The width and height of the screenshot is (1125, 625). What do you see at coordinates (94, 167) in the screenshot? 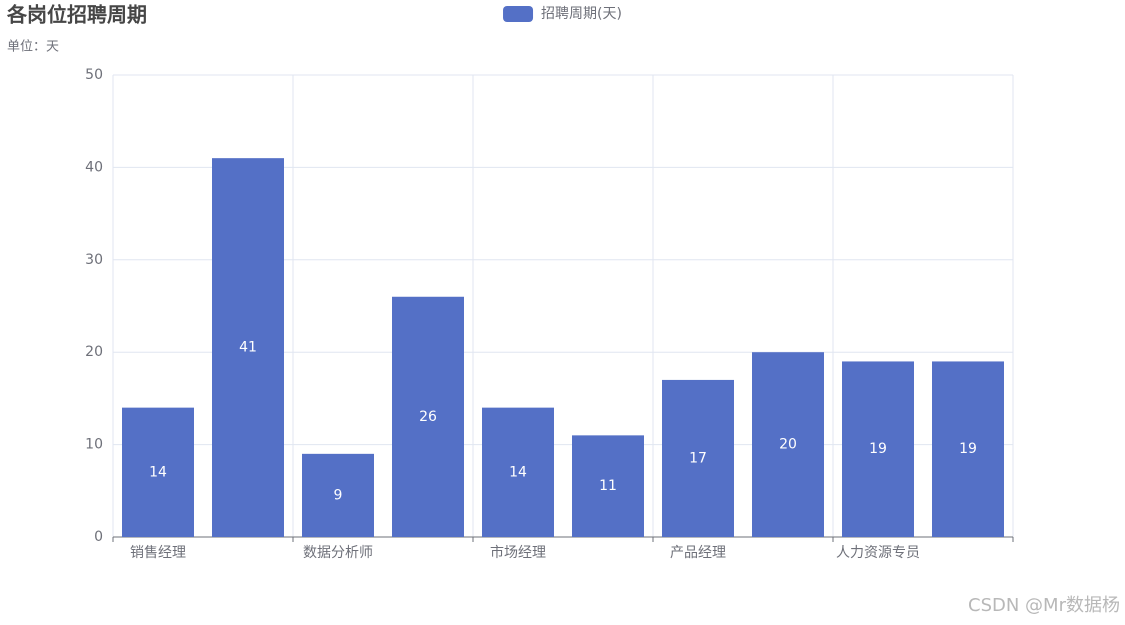
I see `y-tick-label: 40` at bounding box center [94, 167].